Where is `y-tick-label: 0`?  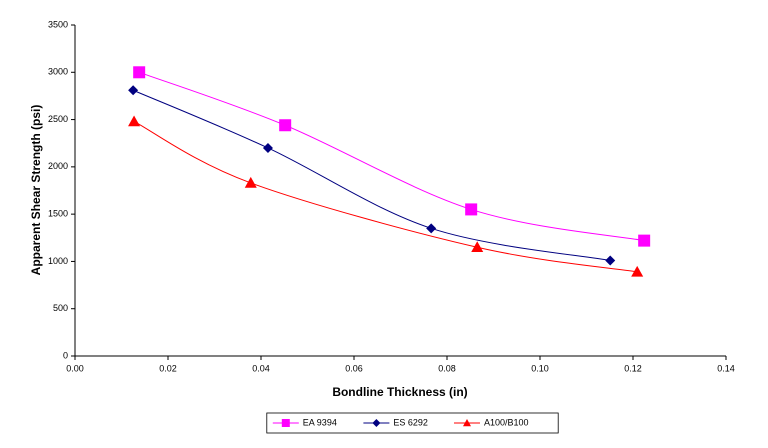
y-tick-label: 0 is located at coordinates (65, 355).